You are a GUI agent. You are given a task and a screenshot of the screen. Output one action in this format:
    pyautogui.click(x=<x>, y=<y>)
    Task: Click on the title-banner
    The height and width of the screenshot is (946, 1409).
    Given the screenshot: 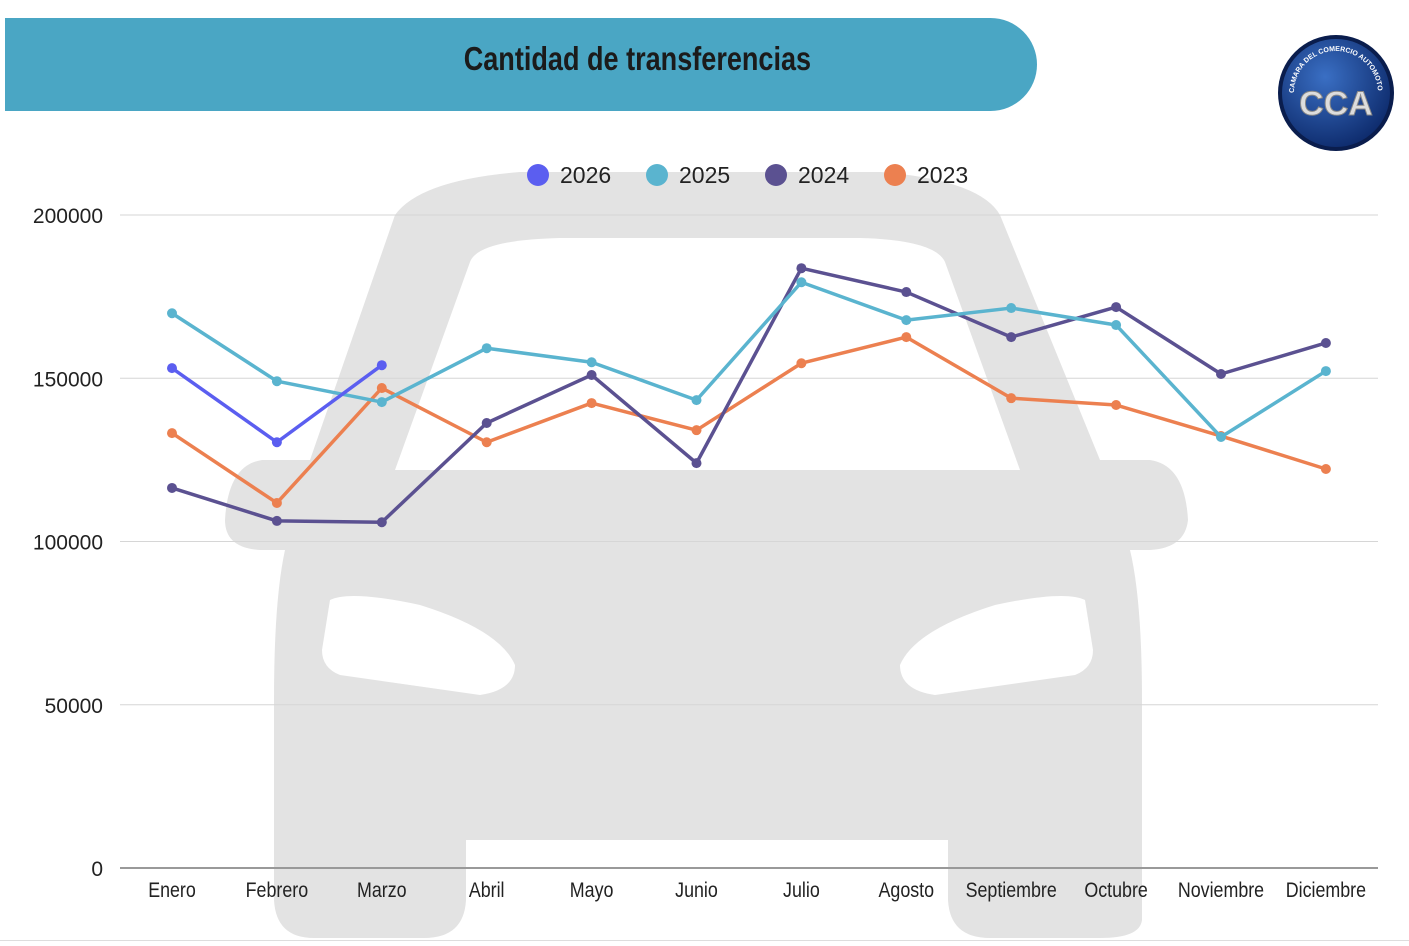 What is the action you would take?
    pyautogui.click(x=521, y=64)
    